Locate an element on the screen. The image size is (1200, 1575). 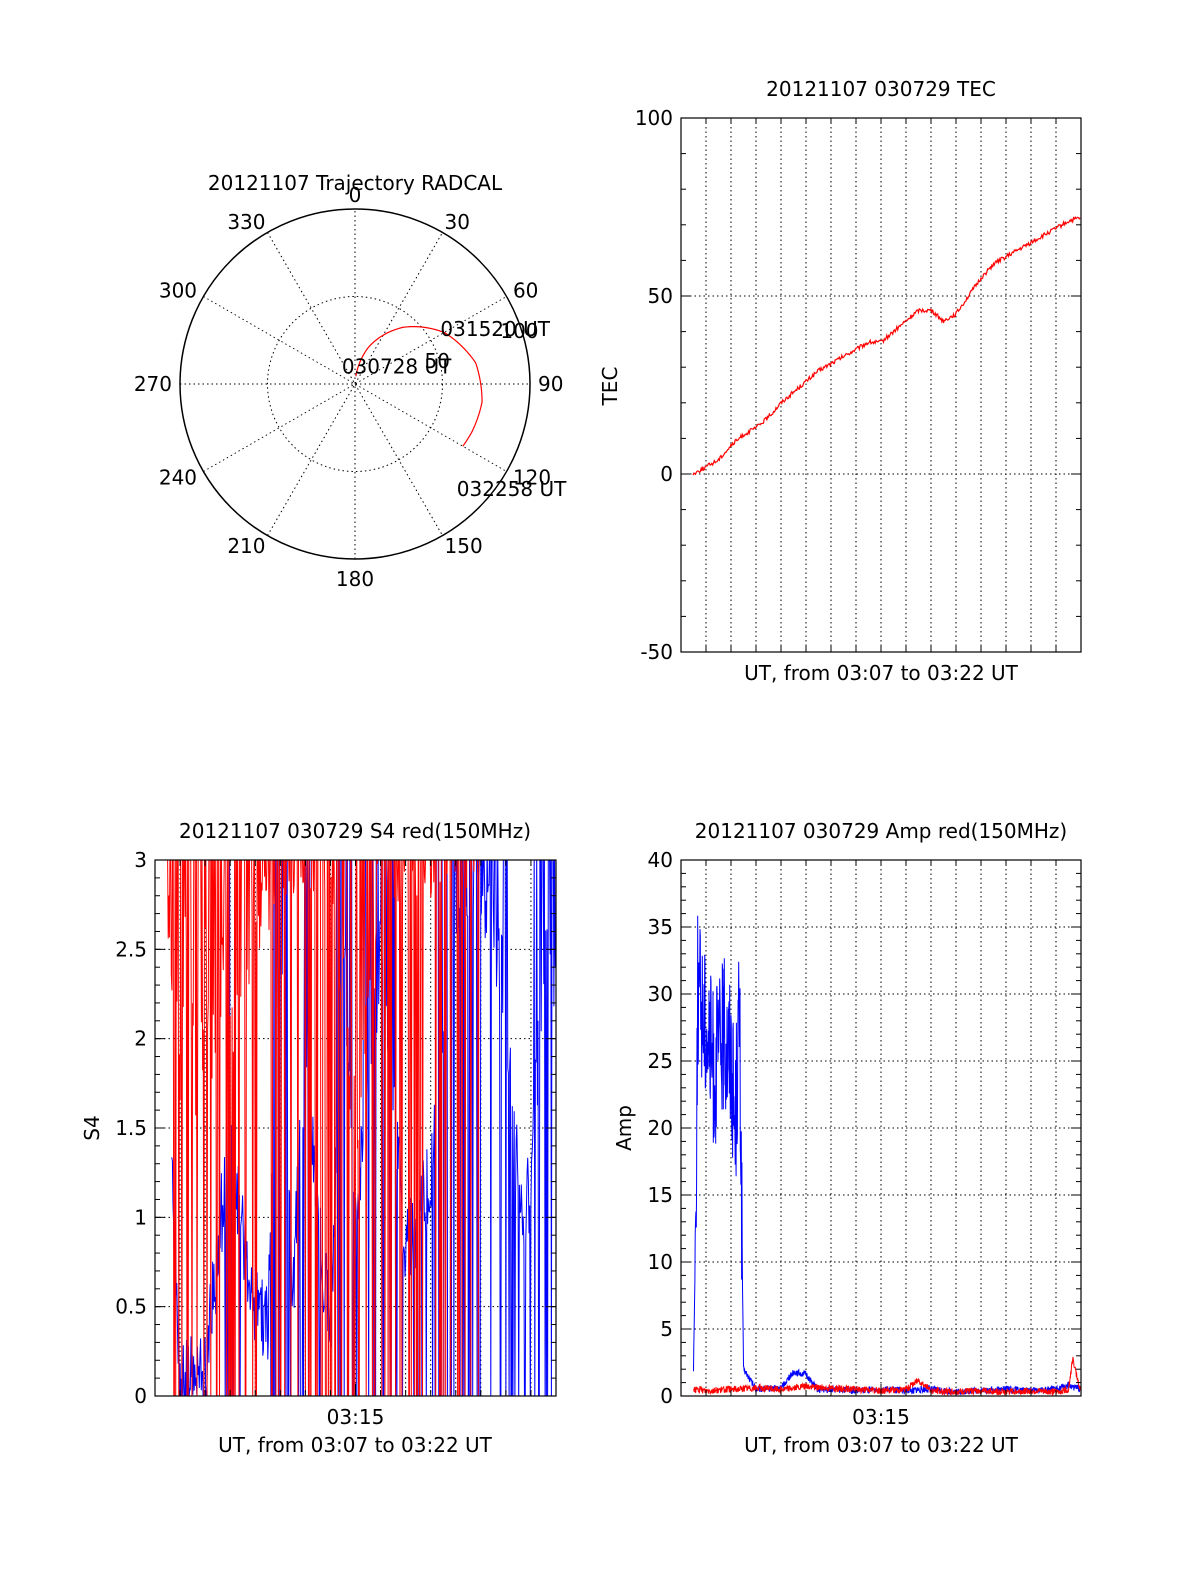
tec-xlabel: UT, from 03:07 to 03:22 UT is located at coordinates (881, 673).